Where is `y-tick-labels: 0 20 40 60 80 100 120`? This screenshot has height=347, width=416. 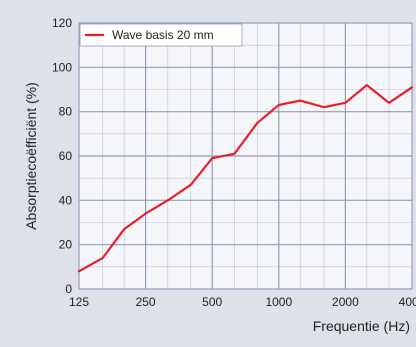
y-tick-labels: 0 20 40 60 80 100 120 is located at coordinates (62, 156).